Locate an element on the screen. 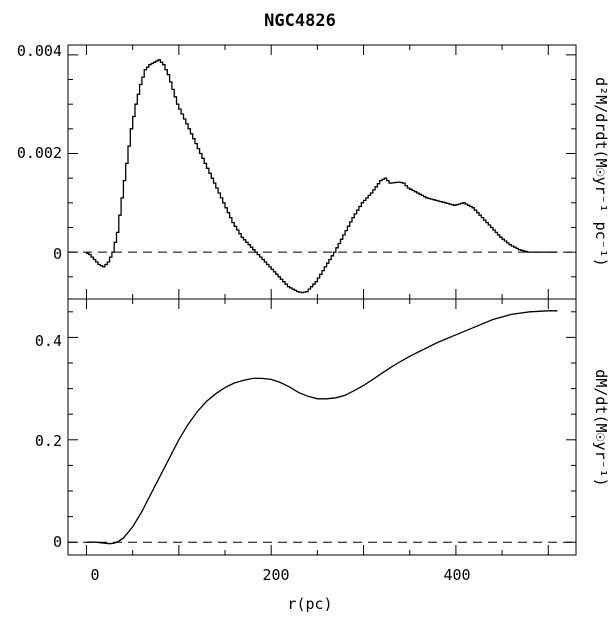 This screenshot has width=614, height=617. top-y-axis-label: d²M/drdt(M☉yr⁻¹ pc⁻¹) is located at coordinates (601, 172).